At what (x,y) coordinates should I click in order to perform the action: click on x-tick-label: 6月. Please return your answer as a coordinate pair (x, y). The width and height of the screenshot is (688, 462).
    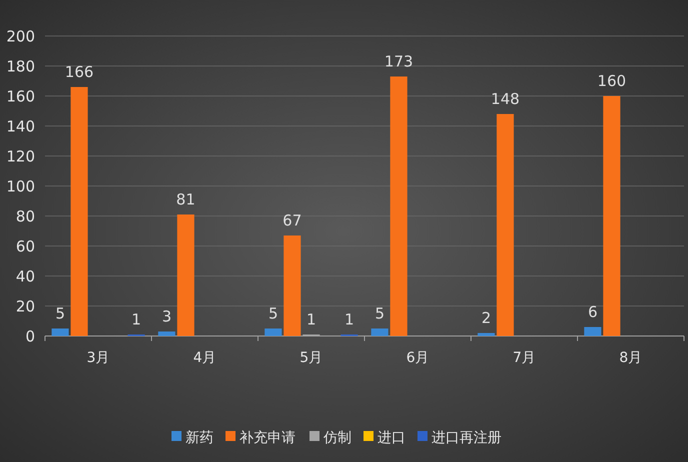
    Looking at the image, I should click on (418, 358).